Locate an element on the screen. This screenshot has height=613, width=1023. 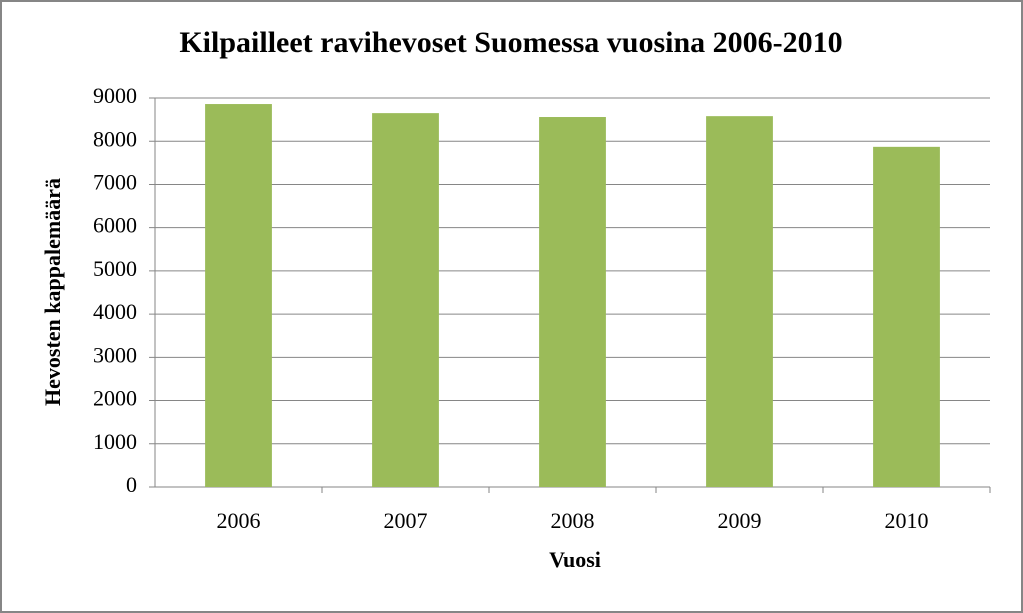
y-tick-label: 5000 is located at coordinates (115, 268).